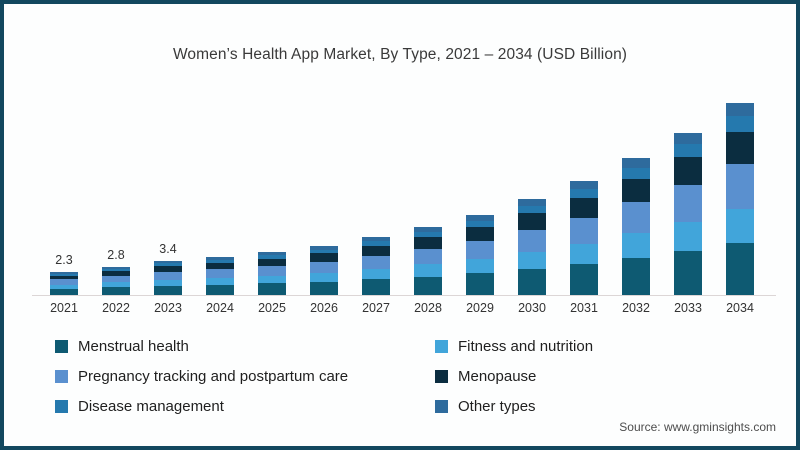 Image resolution: width=800 pixels, height=450 pixels. I want to click on stacked-bar-2028, so click(428, 261).